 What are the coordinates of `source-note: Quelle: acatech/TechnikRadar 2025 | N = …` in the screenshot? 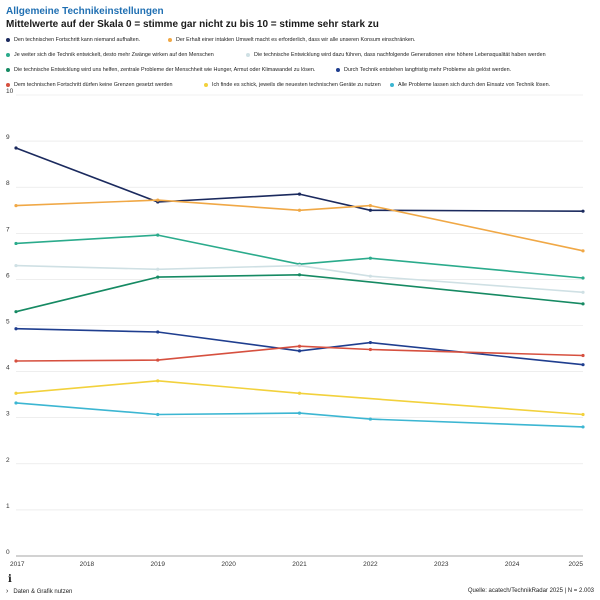 It's located at (530, 591).